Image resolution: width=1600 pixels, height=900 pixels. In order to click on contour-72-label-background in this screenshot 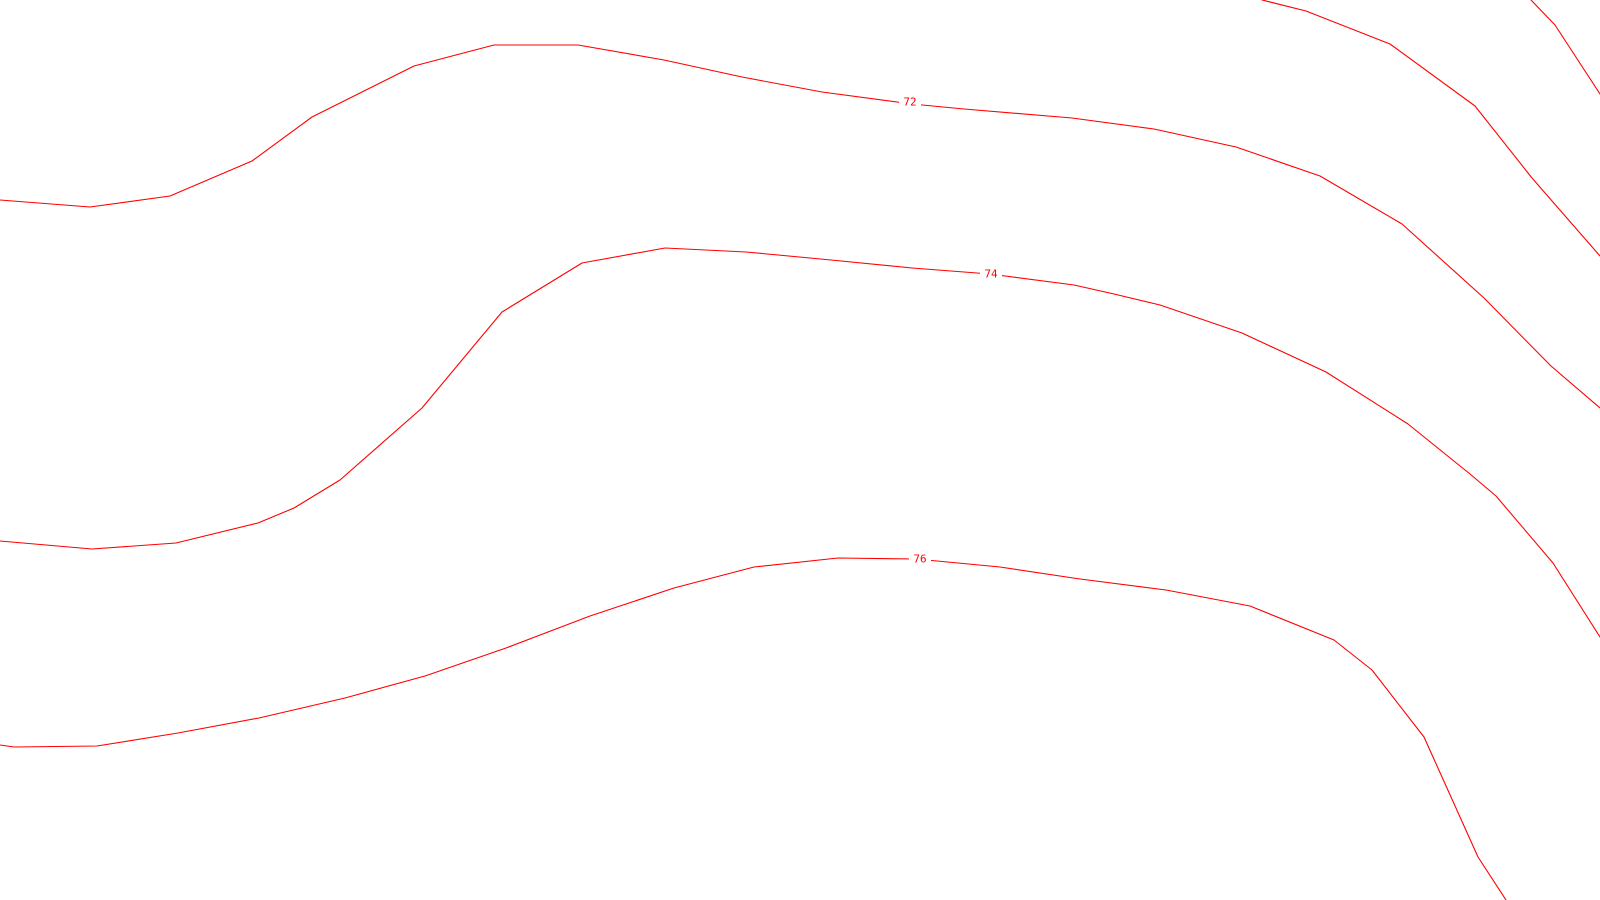, I will do `click(910, 102)`.